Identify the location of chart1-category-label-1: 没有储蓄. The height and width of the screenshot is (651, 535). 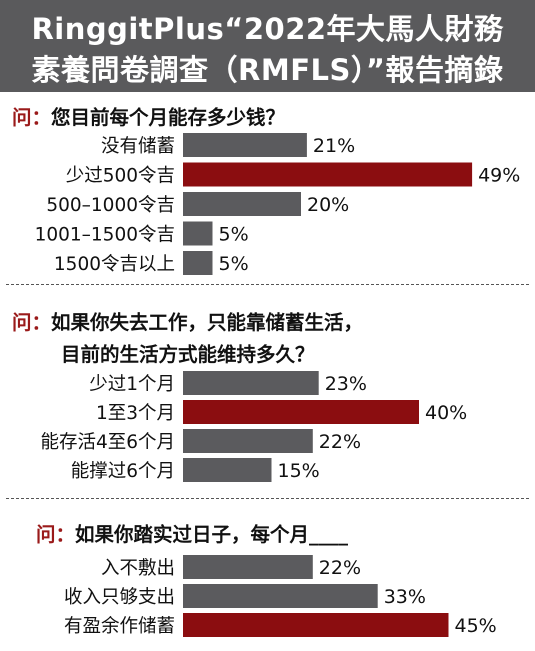
(138, 146).